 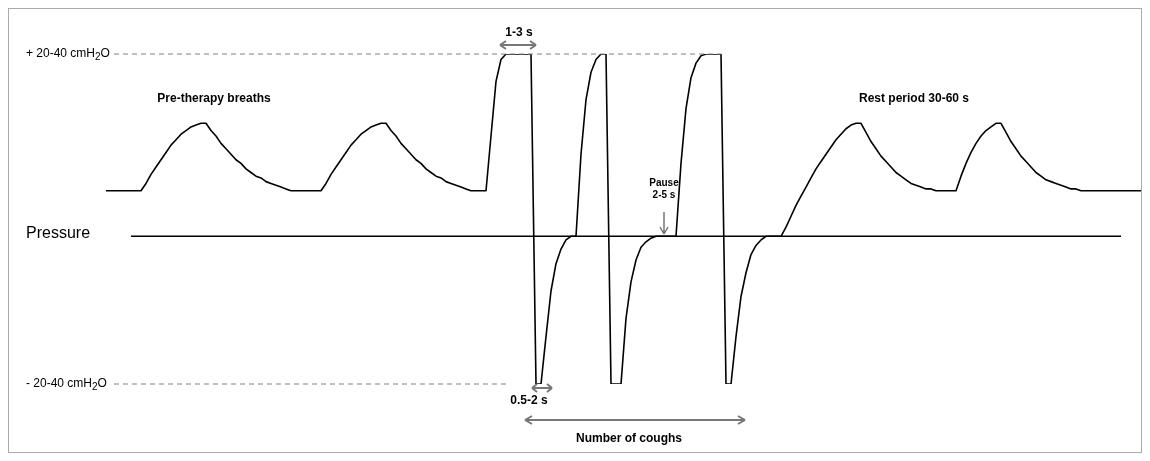 I want to click on y-axis-title: Pressure, so click(x=58, y=233).